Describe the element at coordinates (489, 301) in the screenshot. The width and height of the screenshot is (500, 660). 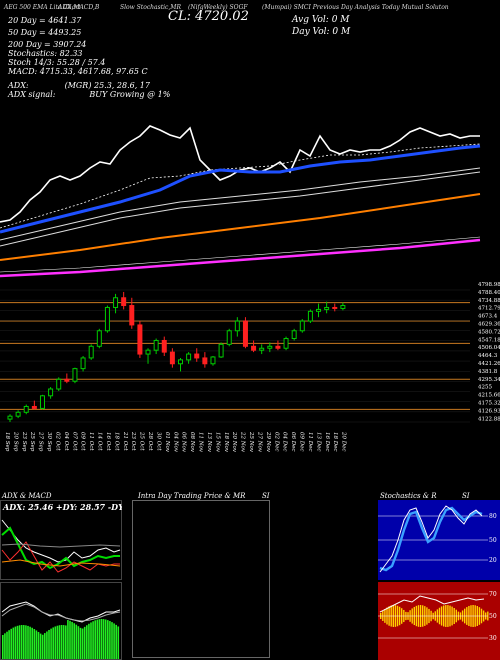
I see `price-axis-label: 4734.88` at that location.